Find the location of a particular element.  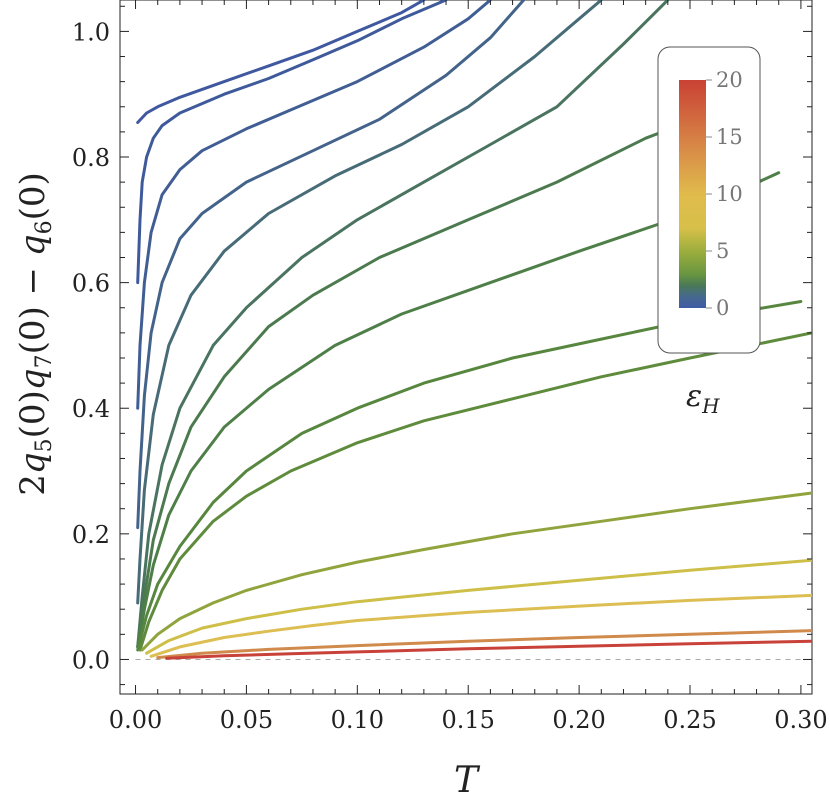

colorbar-title-subscript: H is located at coordinates (710, 406).